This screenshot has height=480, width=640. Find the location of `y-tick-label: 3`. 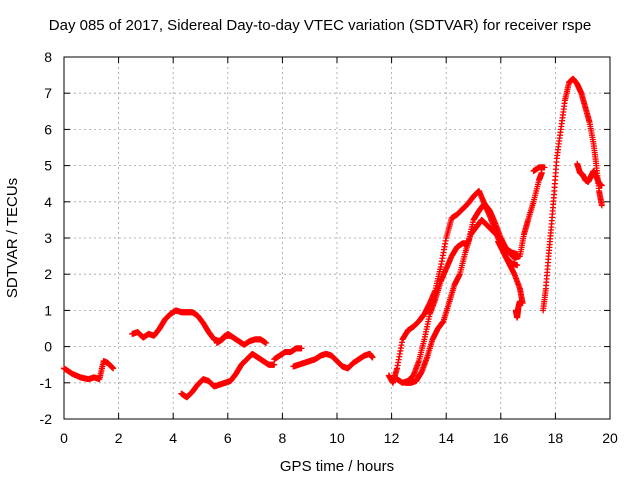

y-tick-label: 3 is located at coordinates (48, 238).